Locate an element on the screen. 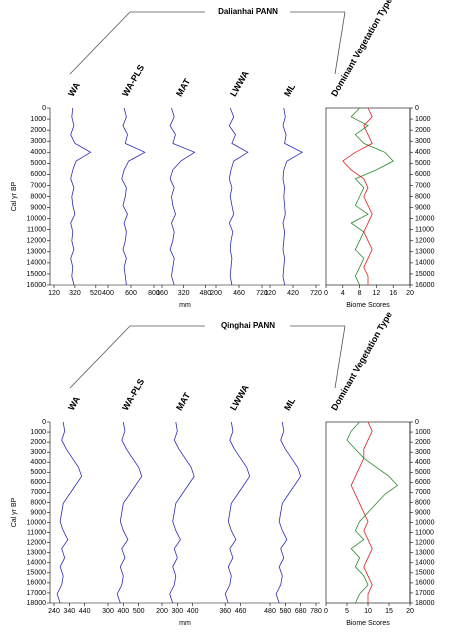  y-tick-label-right: 18000 is located at coordinates (425, 603).